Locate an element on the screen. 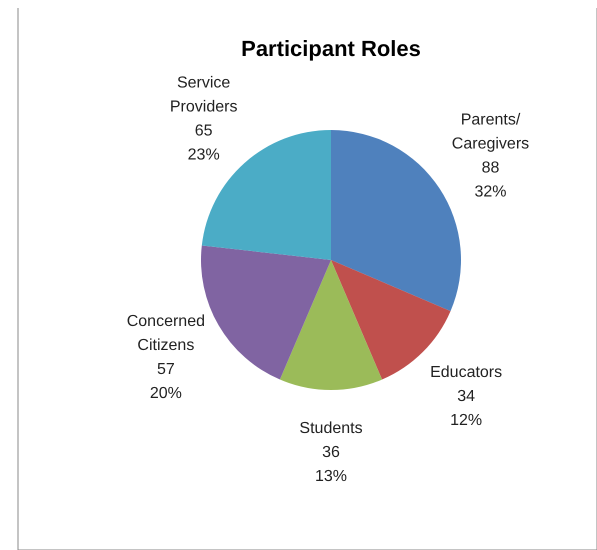 This screenshot has height=550, width=597. data-label: 34 12% is located at coordinates (466, 409).